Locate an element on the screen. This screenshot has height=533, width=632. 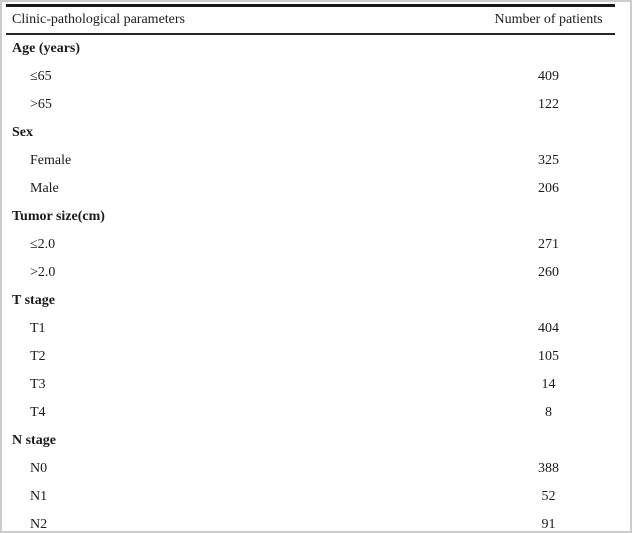
table-row: T2 105 is located at coordinates (310, 357).